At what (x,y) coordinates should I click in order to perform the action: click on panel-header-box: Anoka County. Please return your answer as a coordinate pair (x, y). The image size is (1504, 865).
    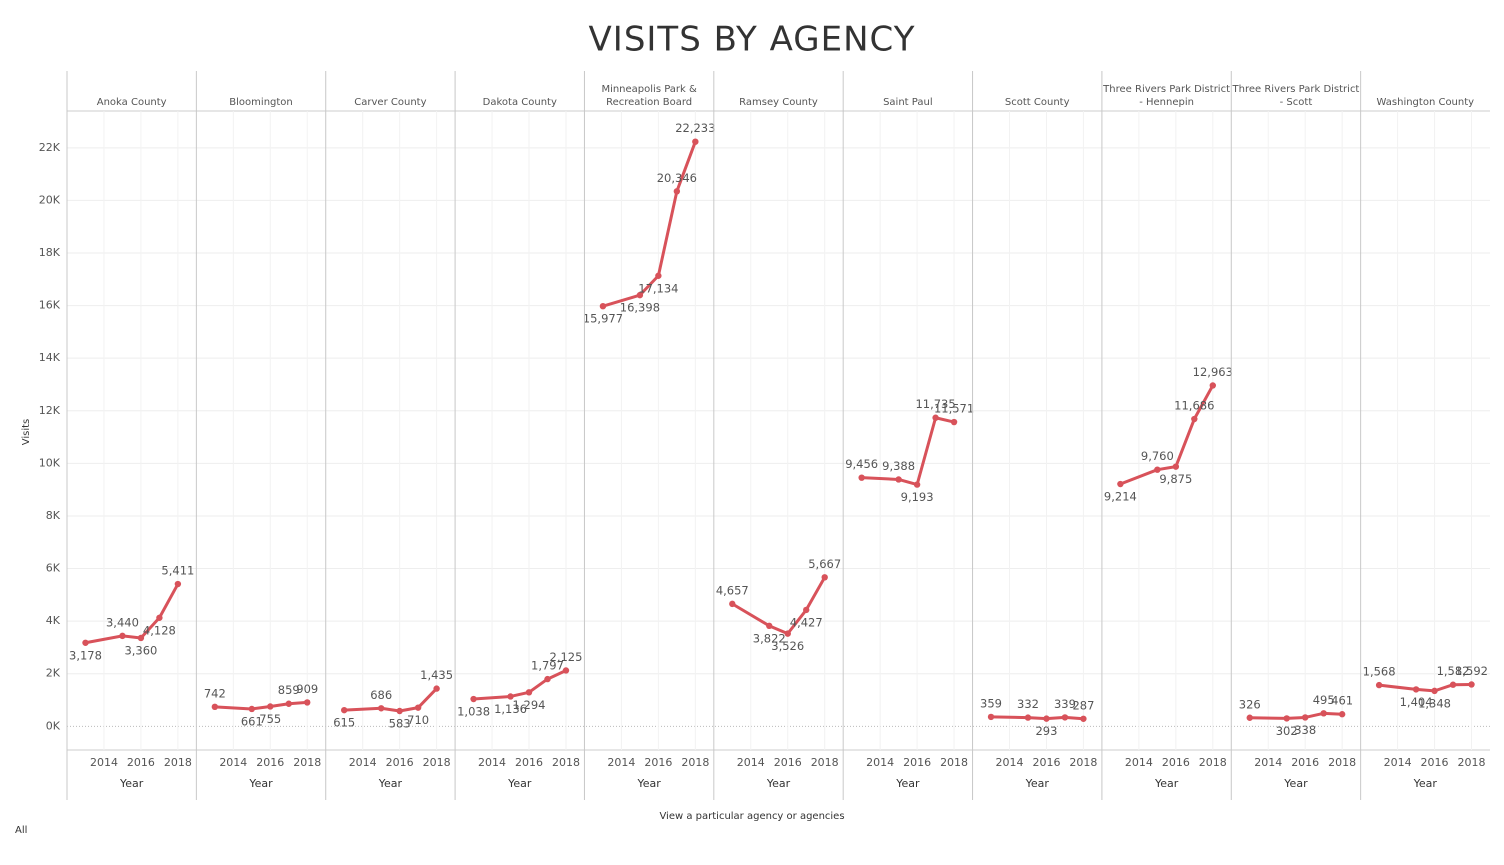
    Looking at the image, I should click on (131, 102).